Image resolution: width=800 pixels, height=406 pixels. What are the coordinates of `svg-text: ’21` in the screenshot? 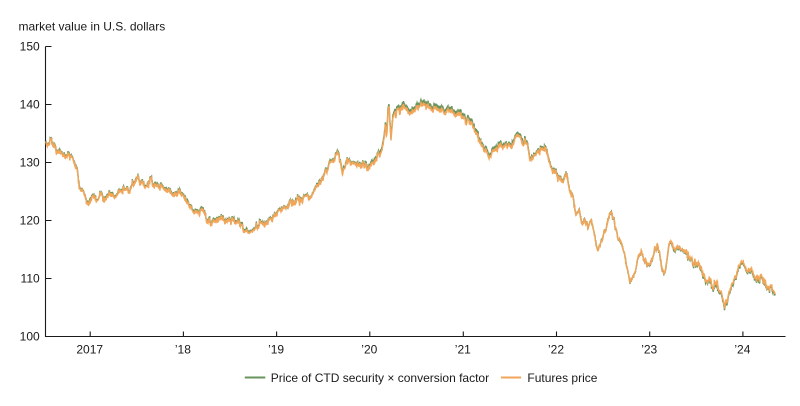 It's located at (463, 349).